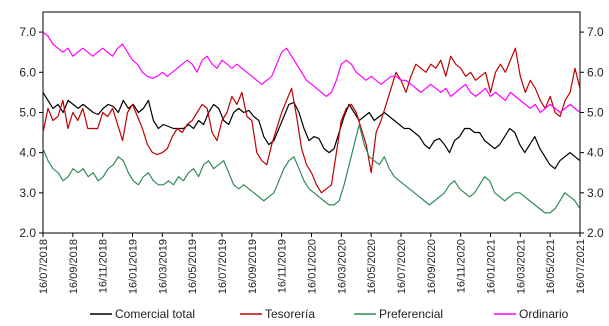  What do you see at coordinates (581, 266) in the screenshot?
I see `x-tick-label: 16/07/2021` at bounding box center [581, 266].